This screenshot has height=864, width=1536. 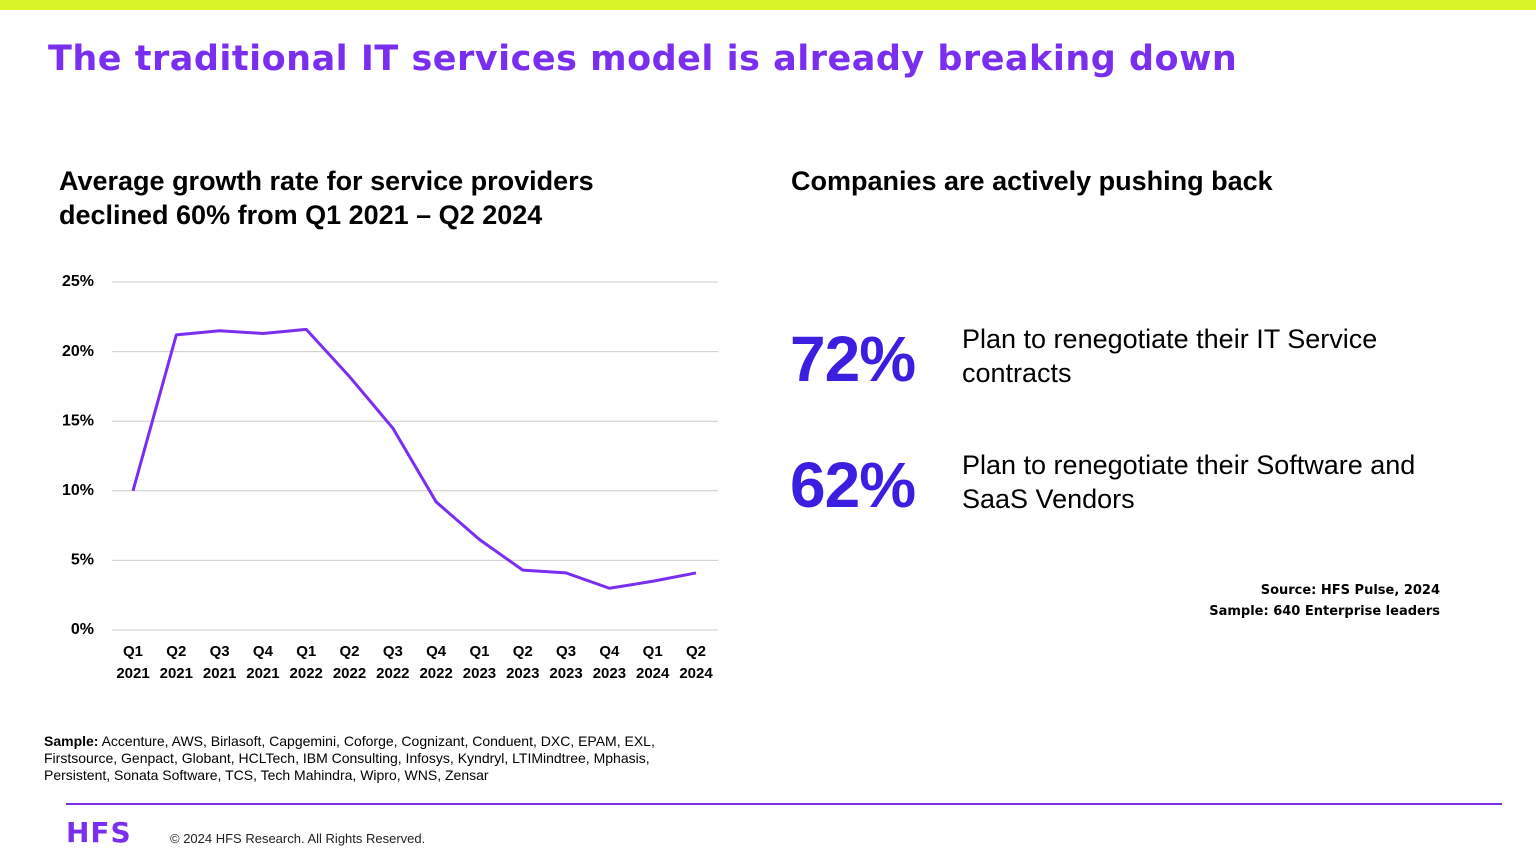 I want to click on x-tick-label: Q2 2024, so click(x=696, y=662).